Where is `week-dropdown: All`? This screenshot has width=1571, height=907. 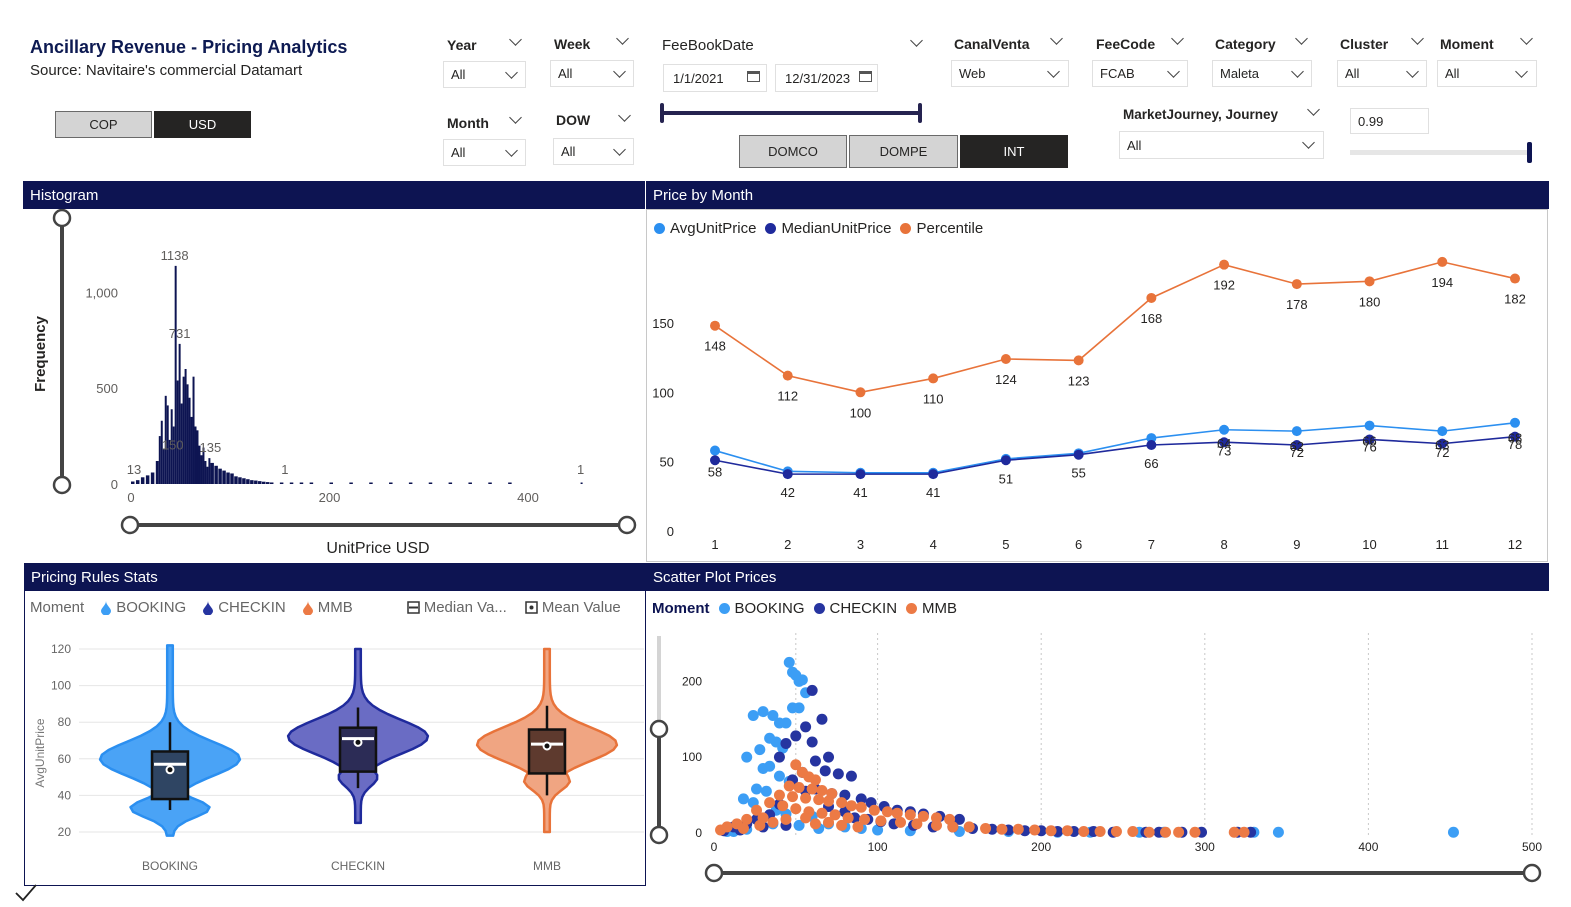
week-dropdown: All is located at coordinates (592, 73).